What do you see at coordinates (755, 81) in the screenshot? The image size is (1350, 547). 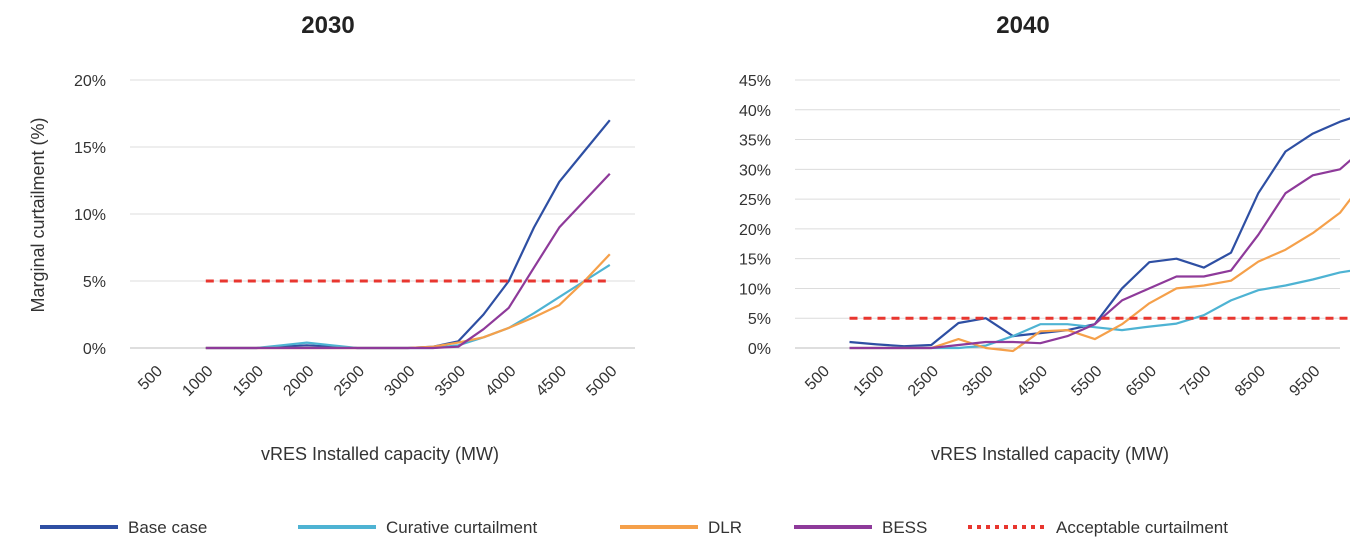 I see `y-tick-label: 45%` at bounding box center [755, 81].